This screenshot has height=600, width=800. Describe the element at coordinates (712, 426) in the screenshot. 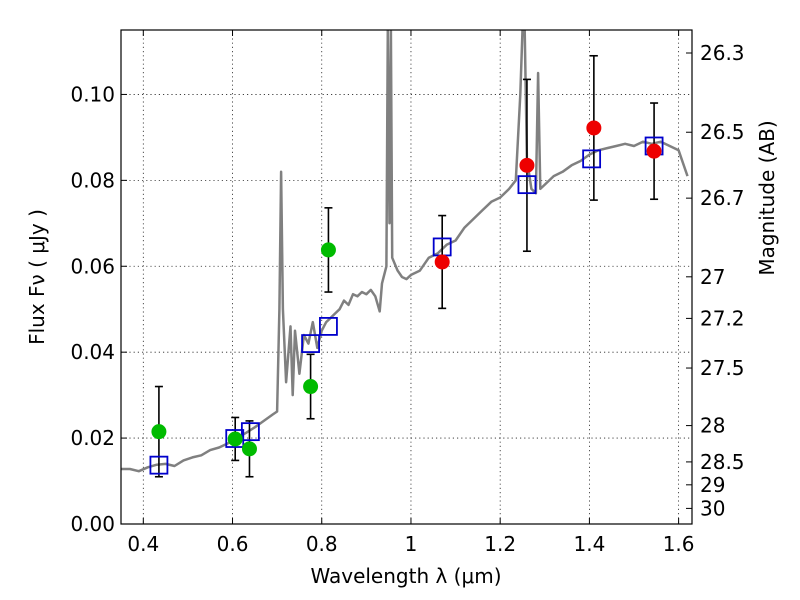

I see `right-tick-label: 28` at that location.